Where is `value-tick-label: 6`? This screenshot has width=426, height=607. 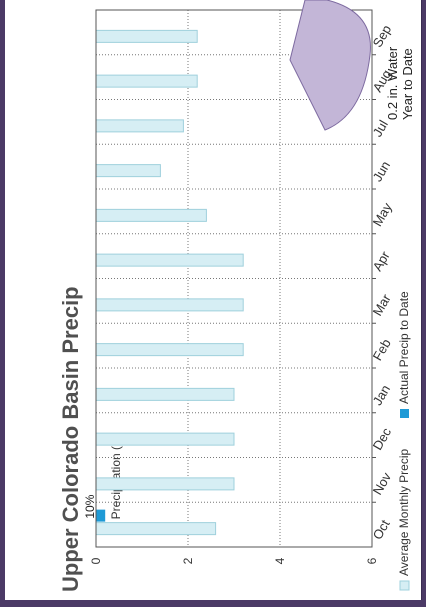 value-tick-label: 6 is located at coordinates (372, 560).